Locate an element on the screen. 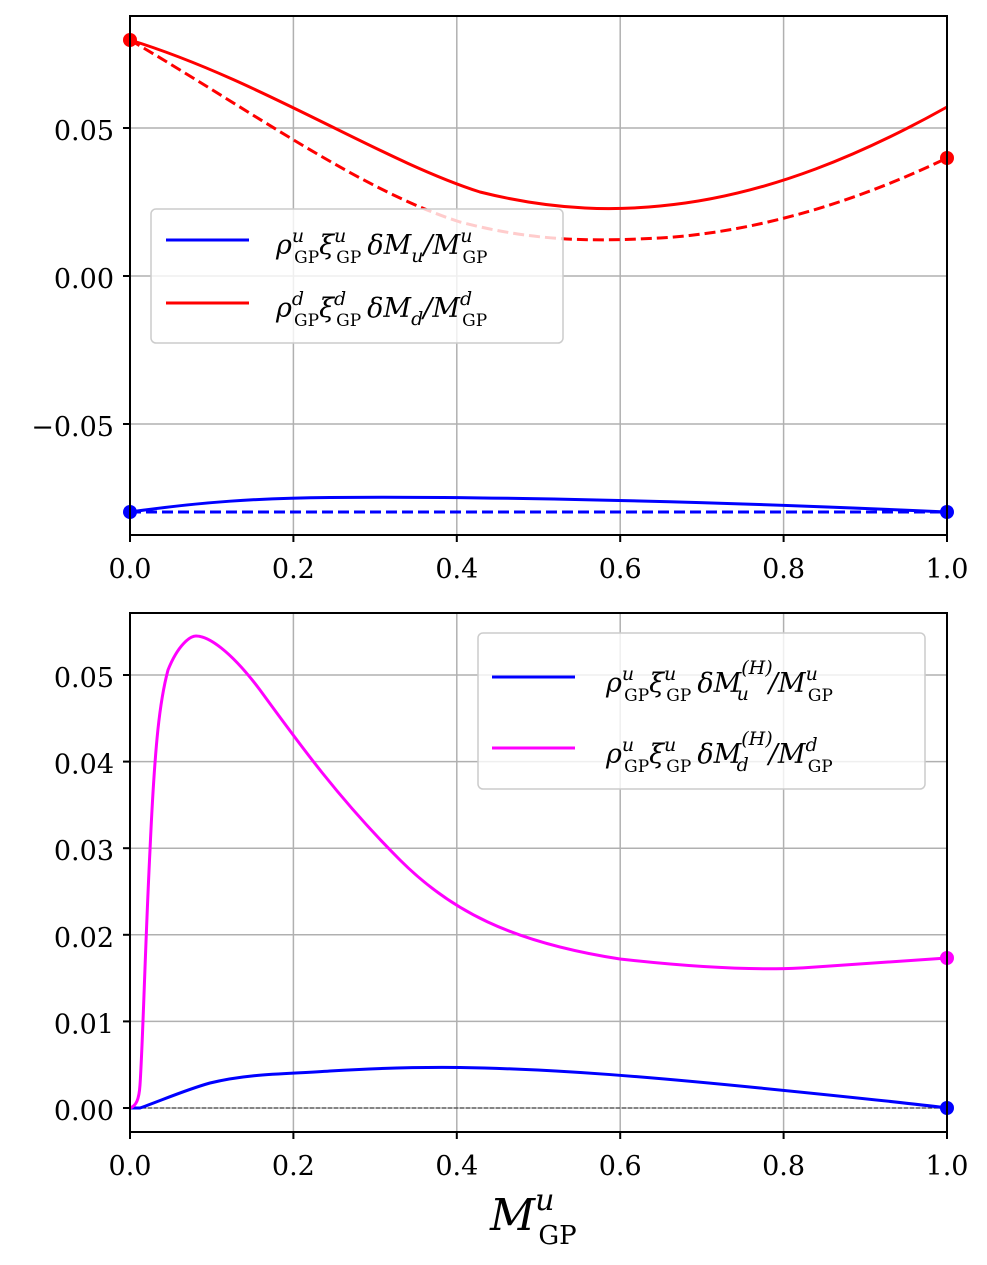 This screenshot has height=1265, width=987. bottom-x-tick-labels: 0.0 0.2 0.4 0.6 0.8 1.0 is located at coordinates (539, 1166).